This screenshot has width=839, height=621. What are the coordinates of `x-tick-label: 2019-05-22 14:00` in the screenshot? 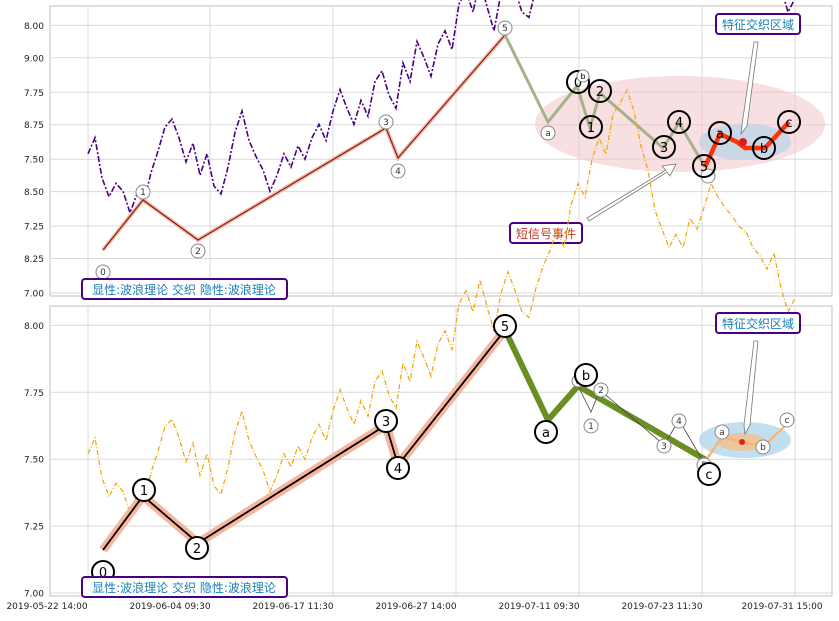 It's located at (46, 607).